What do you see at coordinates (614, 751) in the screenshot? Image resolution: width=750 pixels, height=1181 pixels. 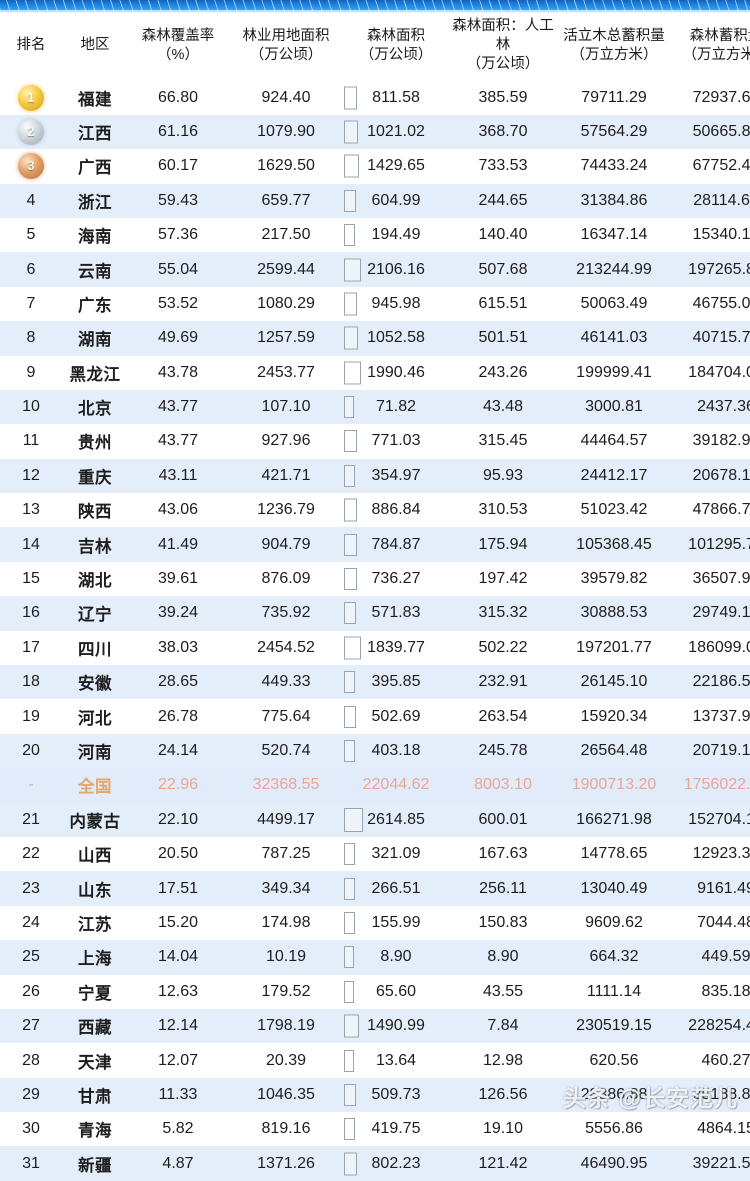 I see `cell-living-wood-stock: 26564.48` at bounding box center [614, 751].